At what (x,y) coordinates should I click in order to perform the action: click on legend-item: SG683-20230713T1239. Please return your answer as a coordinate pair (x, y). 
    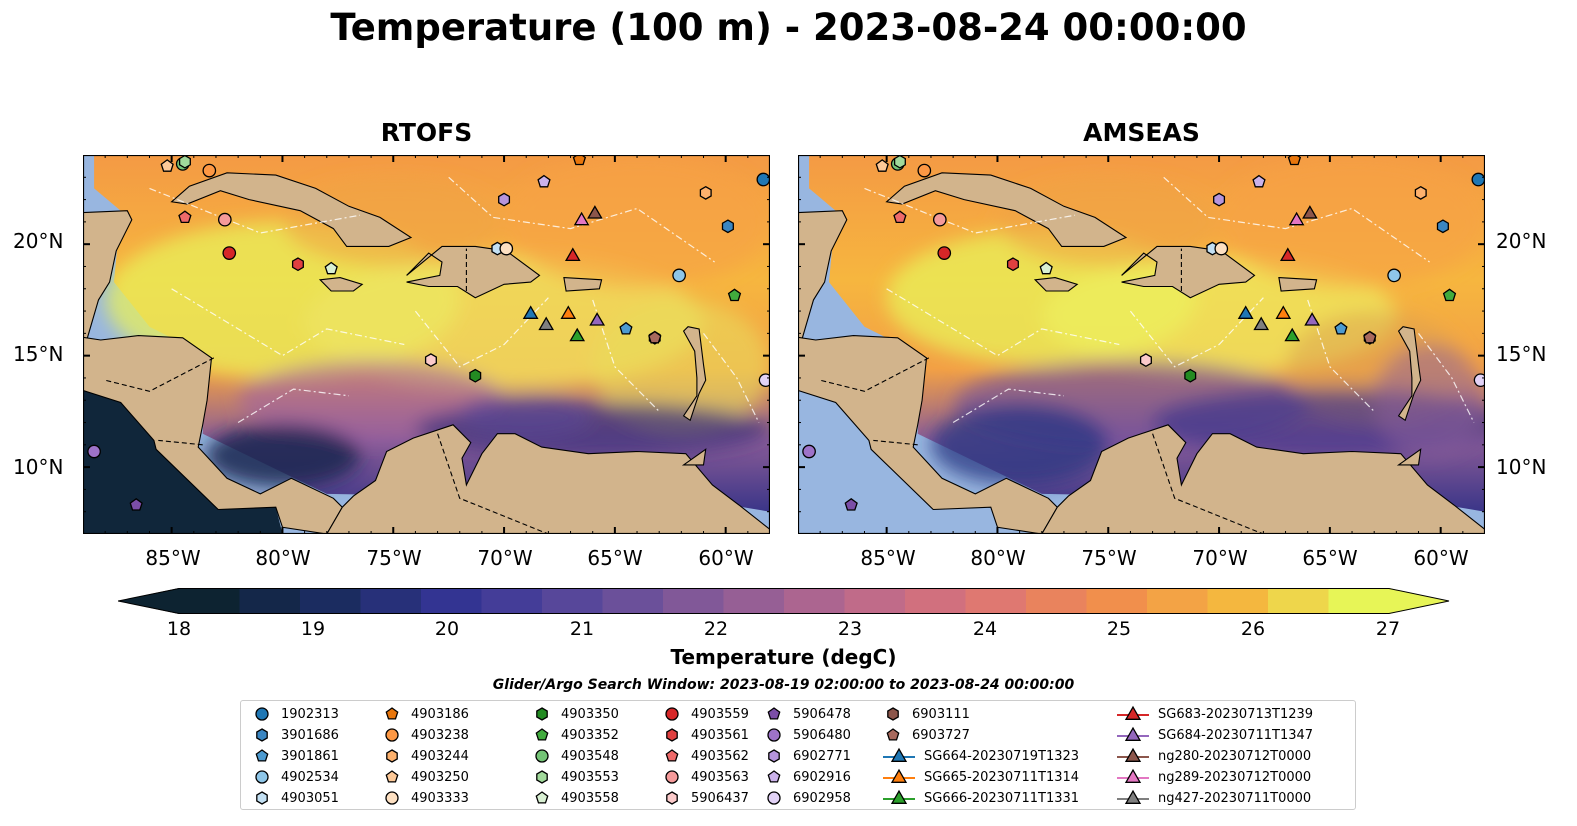
    Looking at the image, I should click on (1214, 714).